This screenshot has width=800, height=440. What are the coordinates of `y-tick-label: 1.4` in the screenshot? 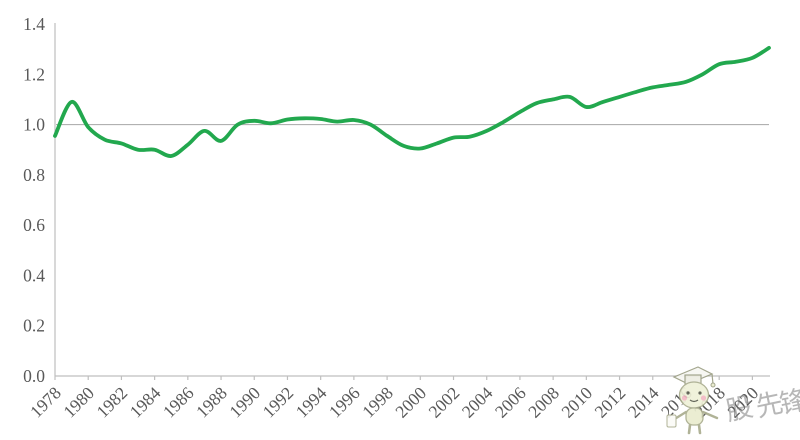 It's located at (34, 24).